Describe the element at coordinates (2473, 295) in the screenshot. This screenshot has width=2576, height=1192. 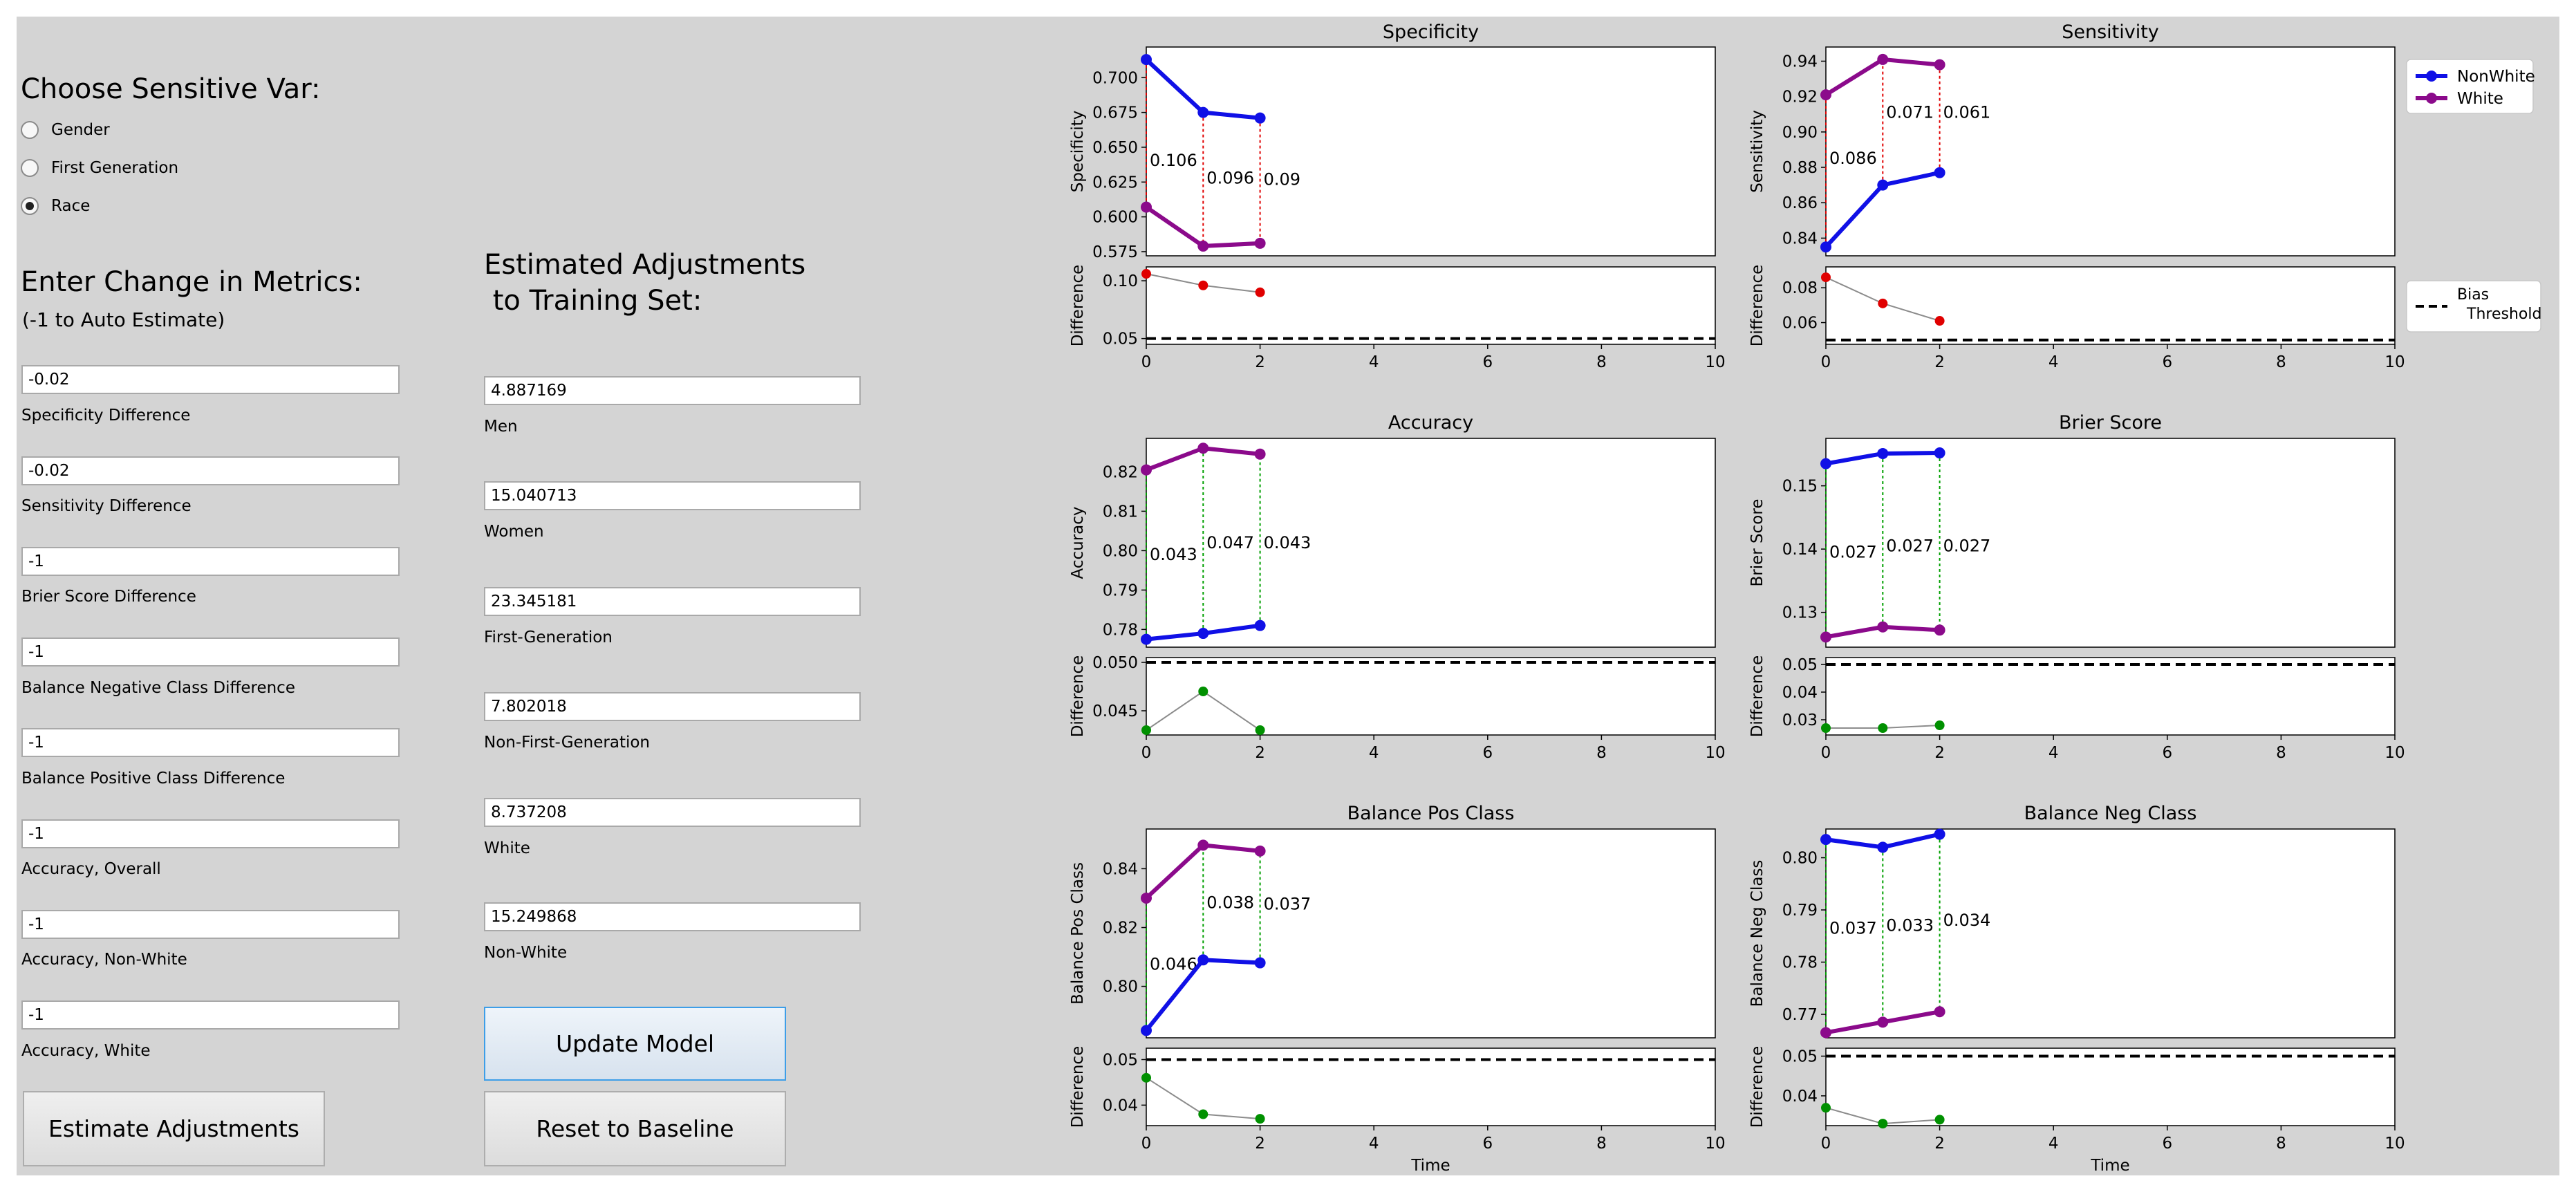
I see `legend-label: Bias` at that location.